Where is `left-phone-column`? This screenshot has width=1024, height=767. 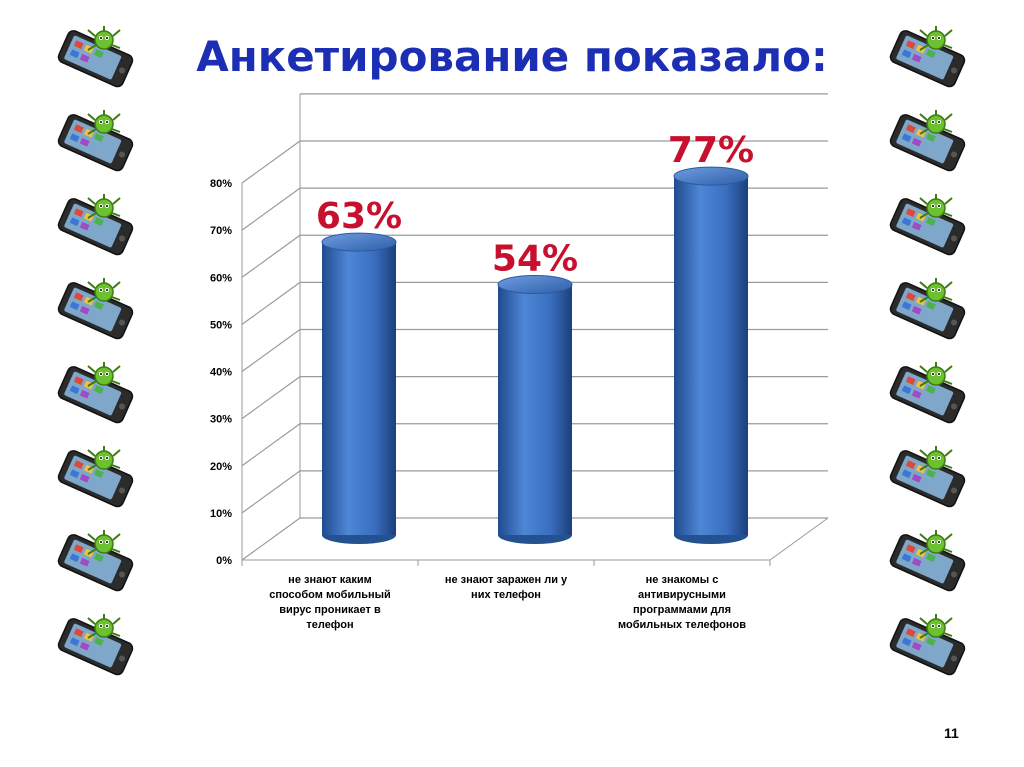
left-phone-column is located at coordinates (96, 362).